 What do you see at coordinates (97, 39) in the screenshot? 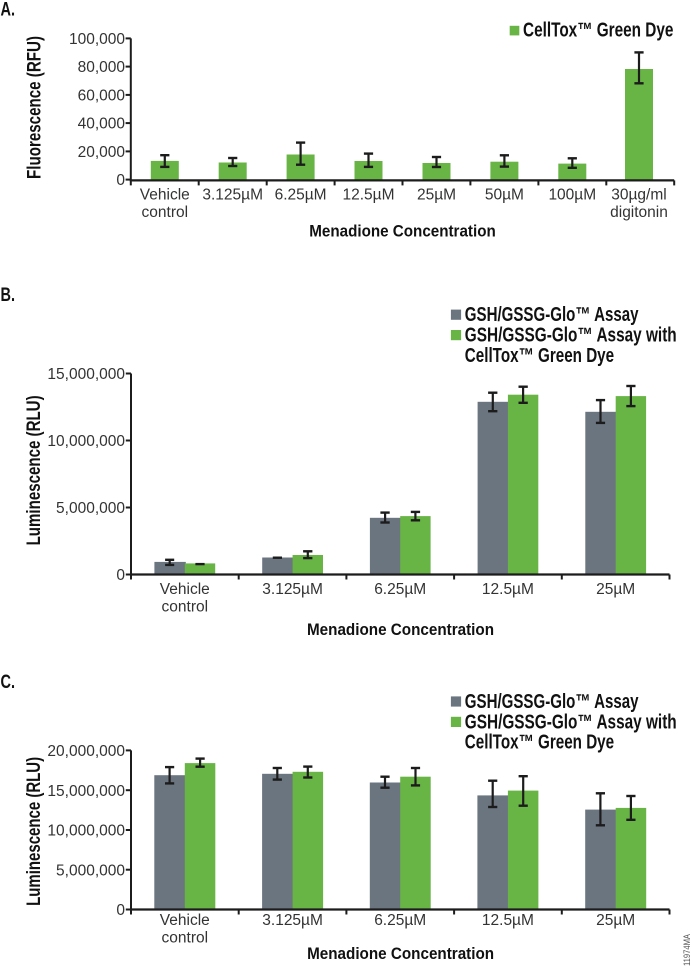
I see `svg-text: 100,000` at bounding box center [97, 39].